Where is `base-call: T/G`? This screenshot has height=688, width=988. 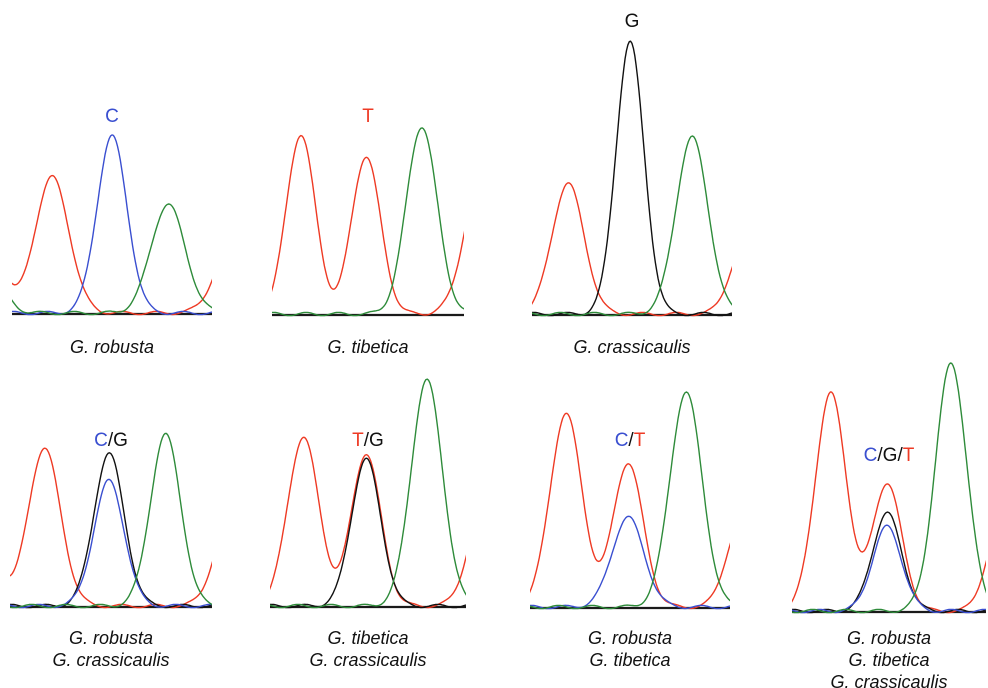 base-call: T/G is located at coordinates (368, 440).